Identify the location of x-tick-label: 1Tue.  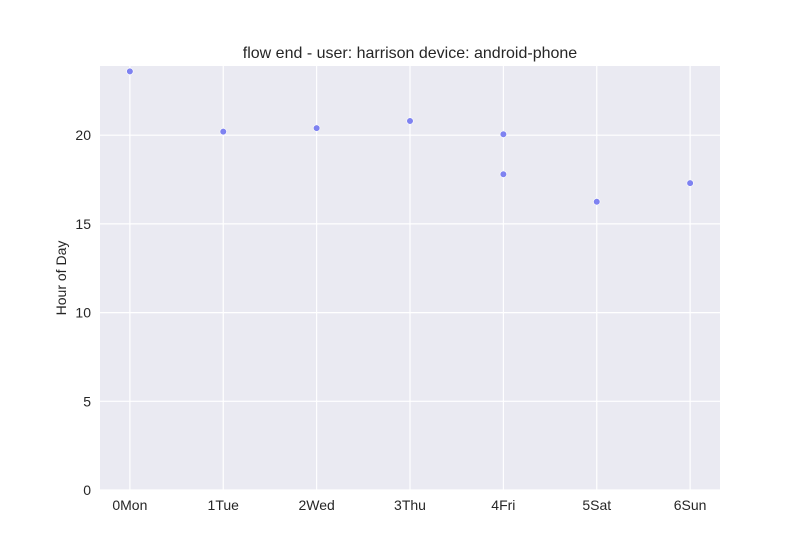
(224, 505).